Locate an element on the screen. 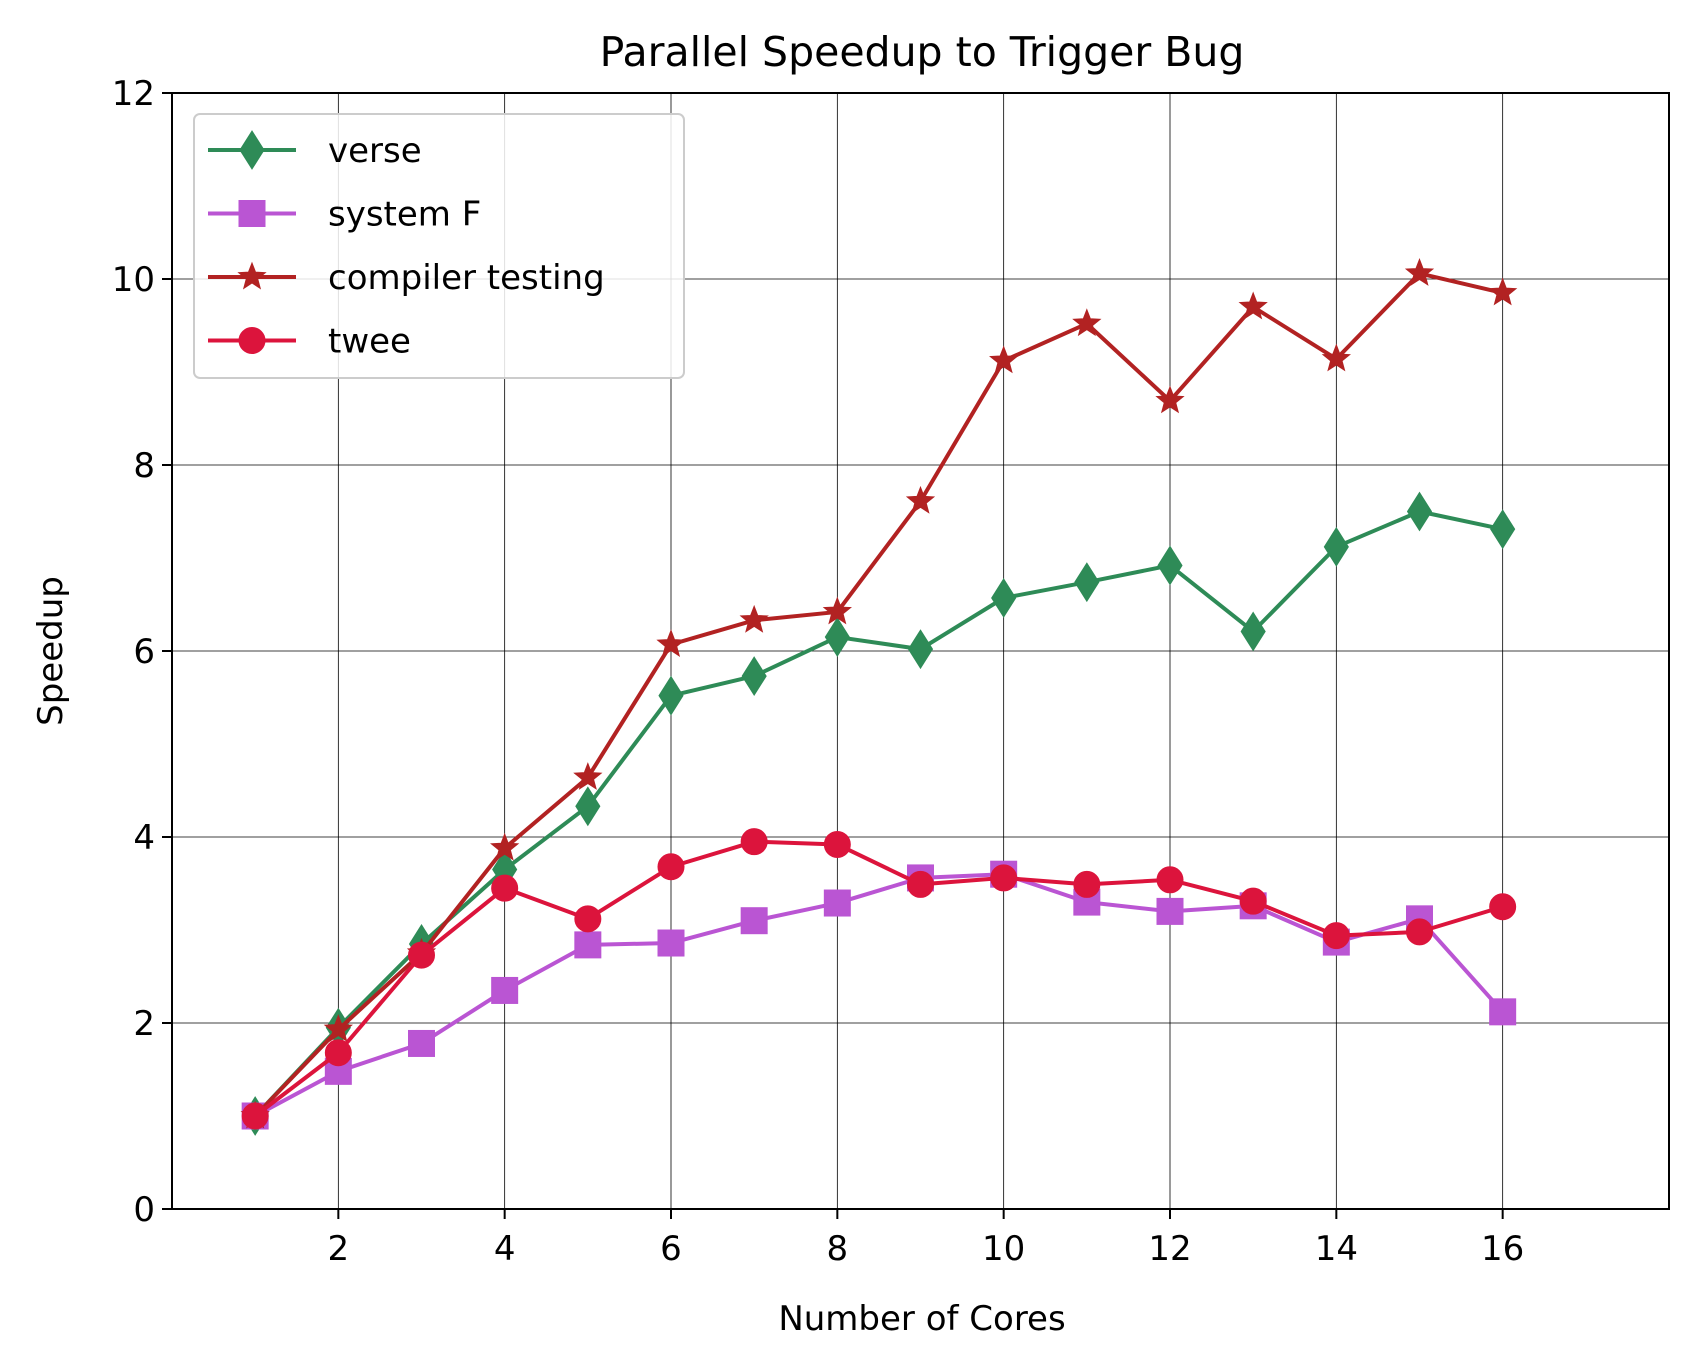 Image resolution: width=1688 pixels, height=1361 pixels. x-tick-label: 10 is located at coordinates (1003, 1249).